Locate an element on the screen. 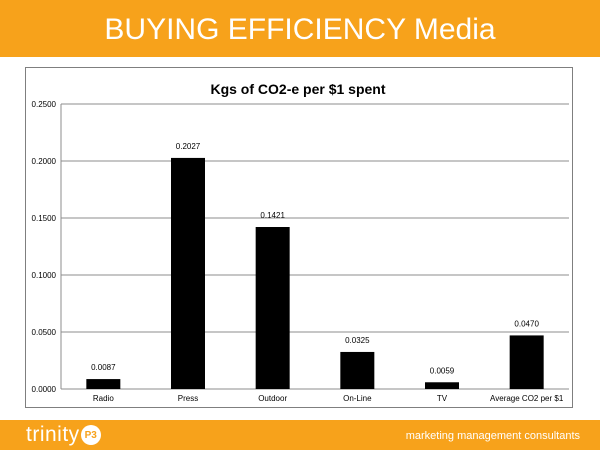 Image resolution: width=600 pixels, height=450 pixels. logo-badge: P3 is located at coordinates (90, 435).